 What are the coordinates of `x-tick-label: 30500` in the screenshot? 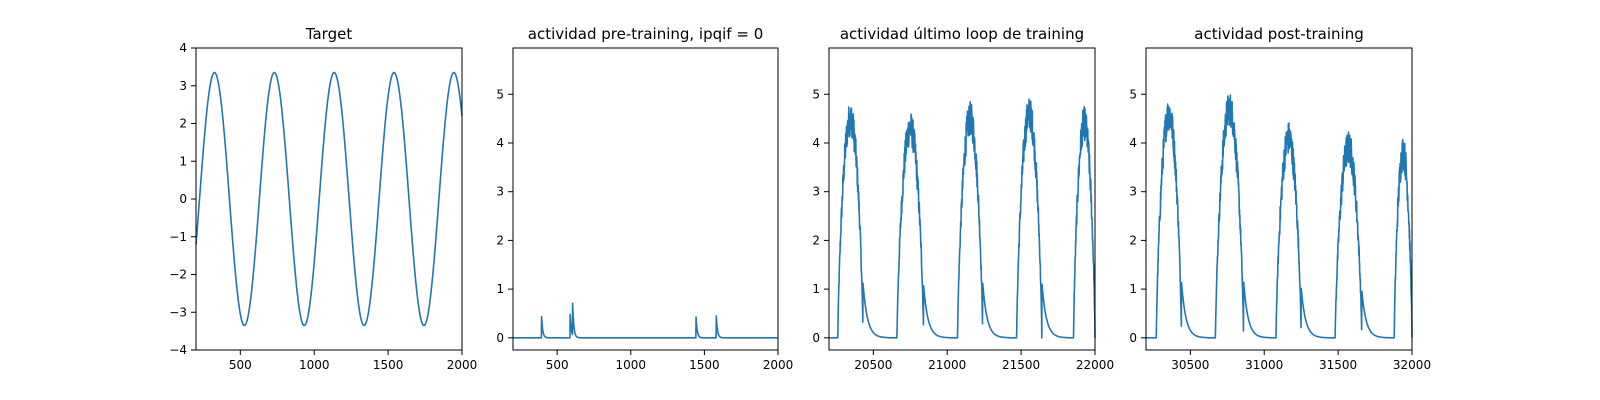 It's located at (1190, 365).